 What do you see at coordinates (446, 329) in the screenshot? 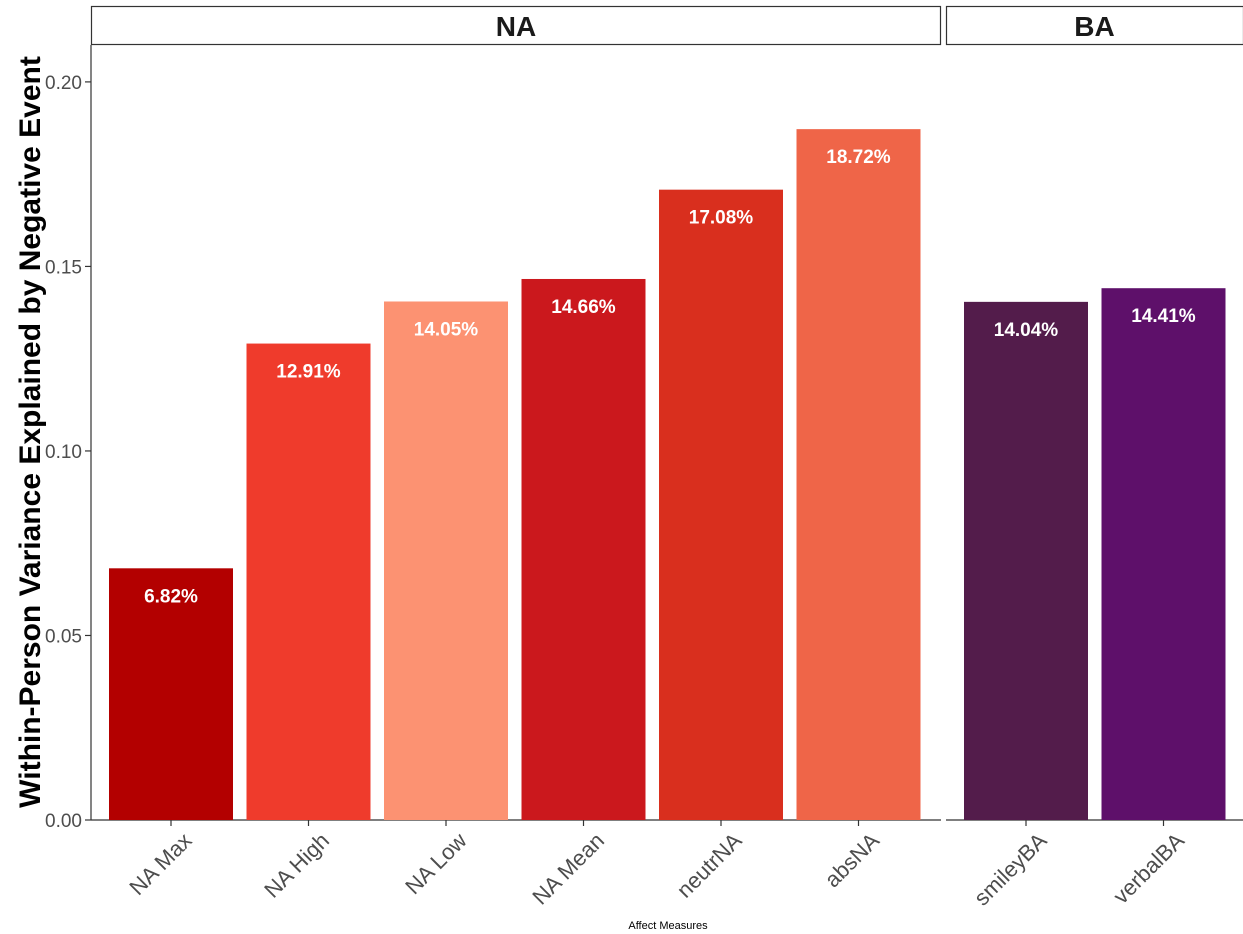
I see `bar-value-label: 14.05%` at bounding box center [446, 329].